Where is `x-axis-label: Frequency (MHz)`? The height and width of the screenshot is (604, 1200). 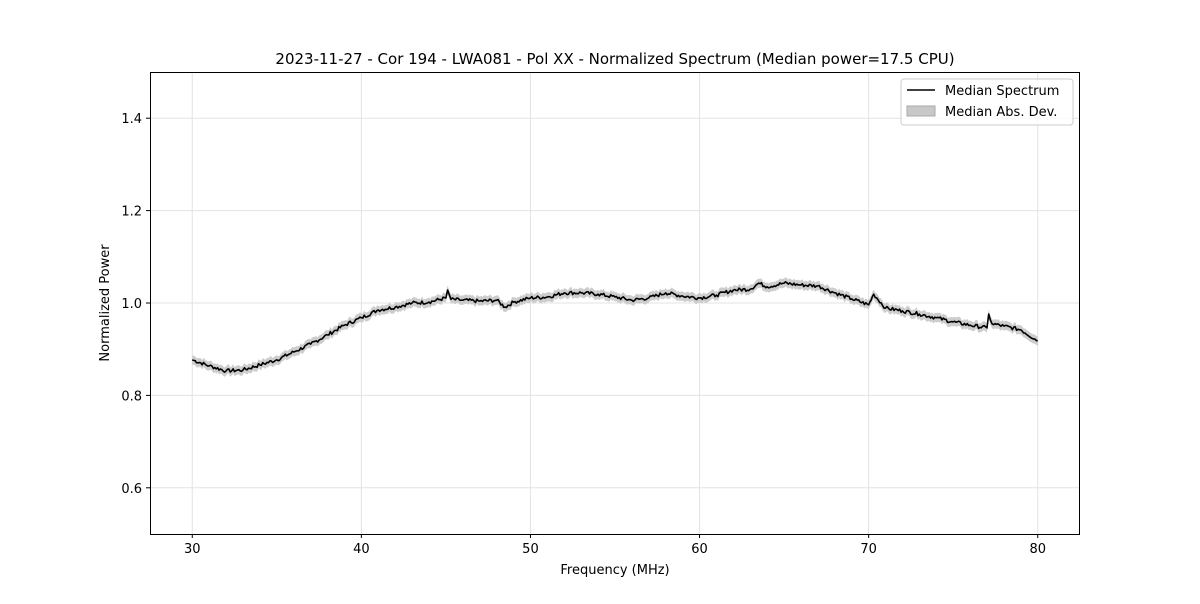 x-axis-label: Frequency (MHz) is located at coordinates (614, 570).